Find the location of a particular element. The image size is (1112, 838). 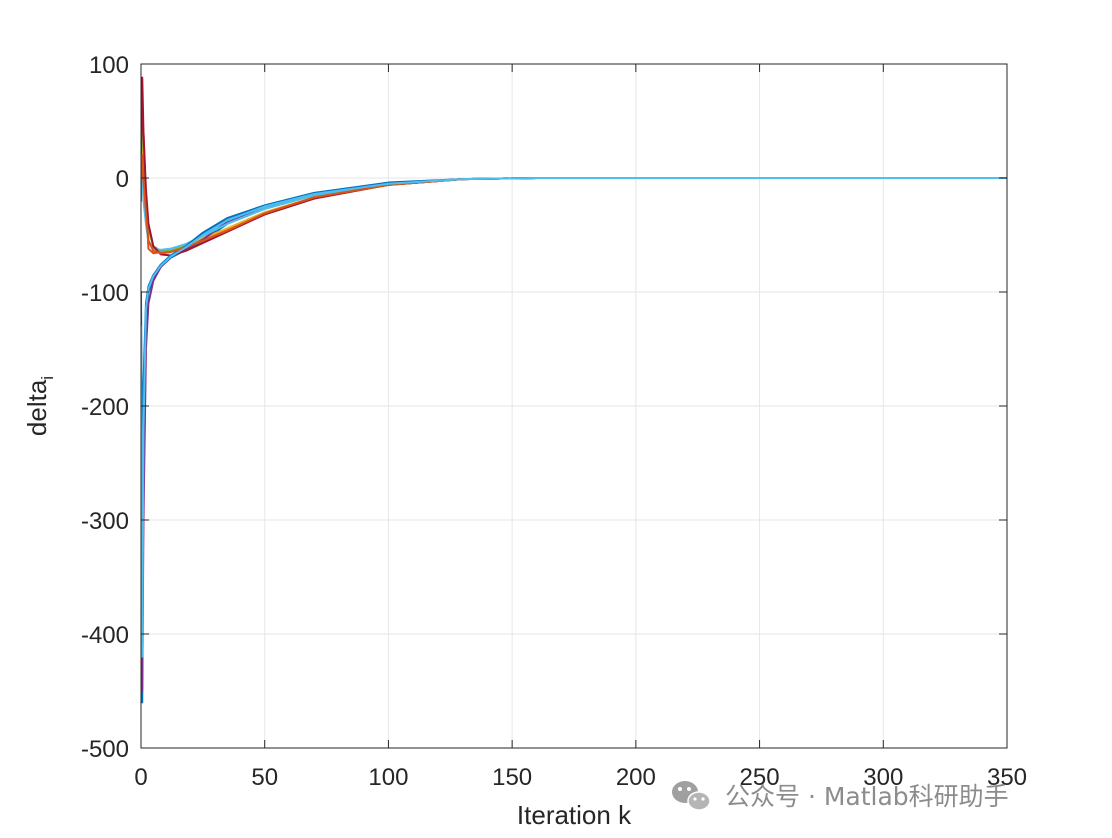

y-axis-label-base: delta is located at coordinates (37, 407).